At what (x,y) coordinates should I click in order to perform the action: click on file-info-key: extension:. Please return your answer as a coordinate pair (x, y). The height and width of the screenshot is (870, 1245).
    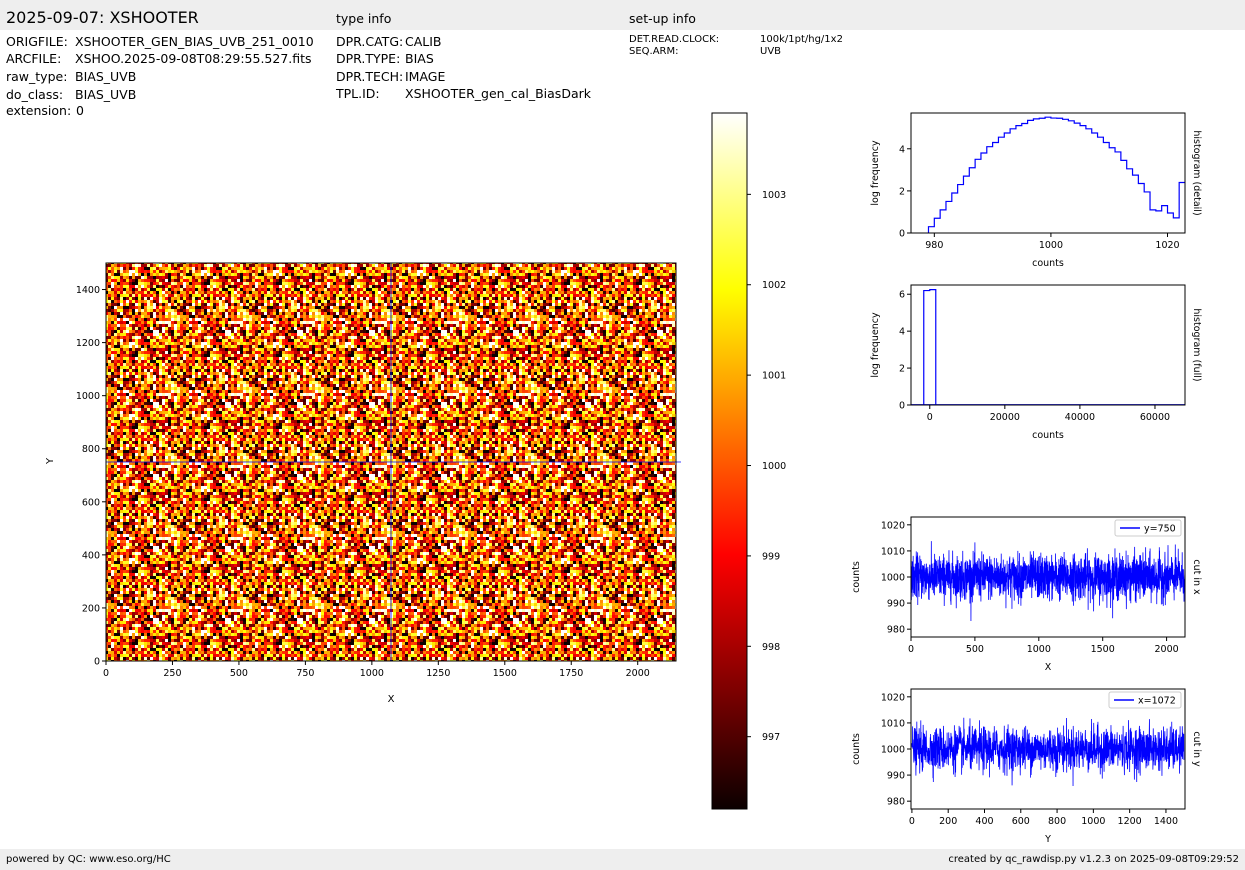
    Looking at the image, I should click on (39, 110).